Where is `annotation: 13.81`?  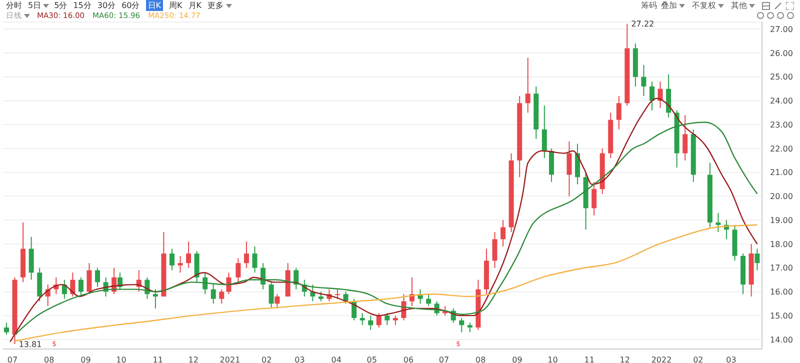
annotation: 13.81 is located at coordinates (30, 344).